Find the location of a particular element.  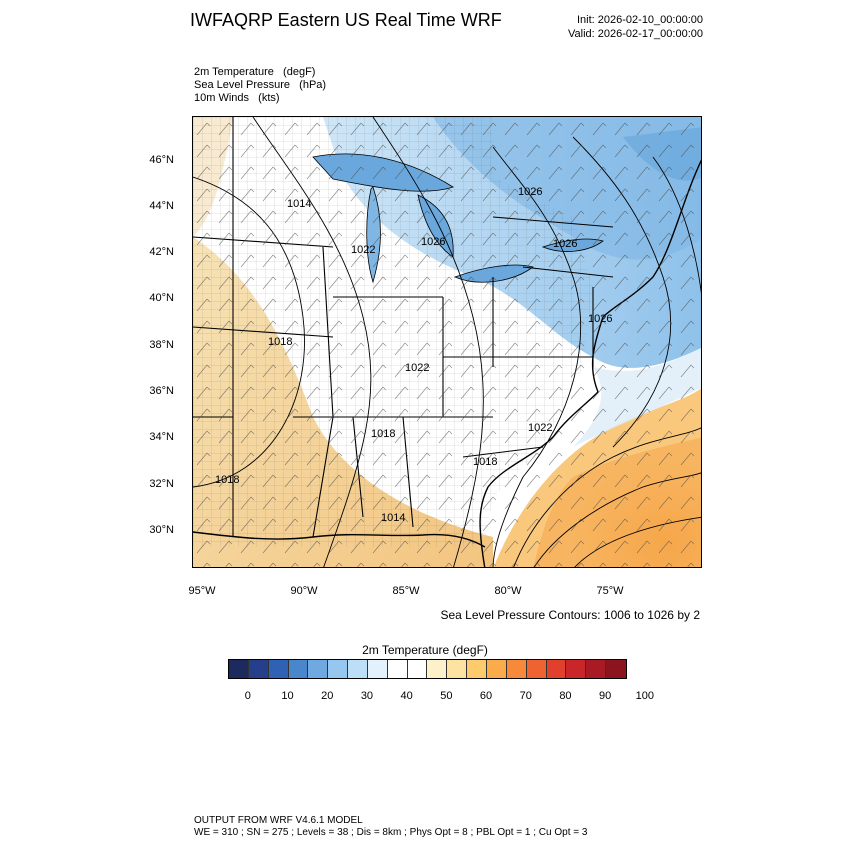

colorbar-tick-label: 40 is located at coordinates (406, 696).